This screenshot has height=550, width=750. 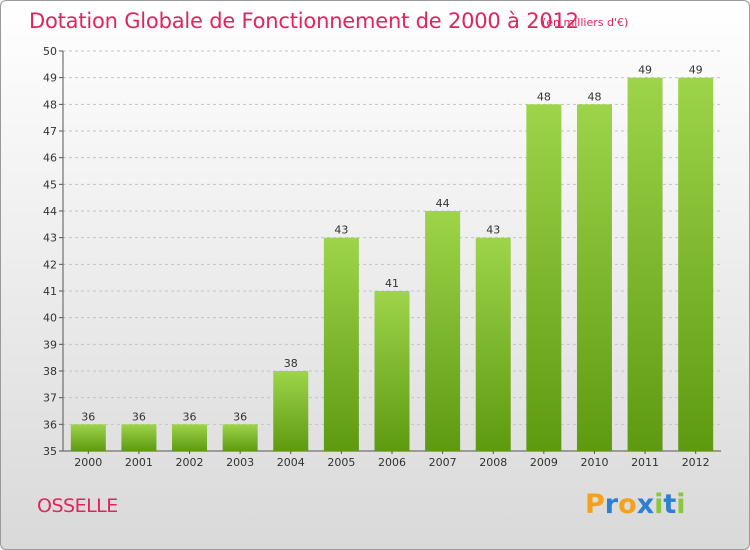 I want to click on x-tick-label-2003: 2003, so click(x=240, y=462).